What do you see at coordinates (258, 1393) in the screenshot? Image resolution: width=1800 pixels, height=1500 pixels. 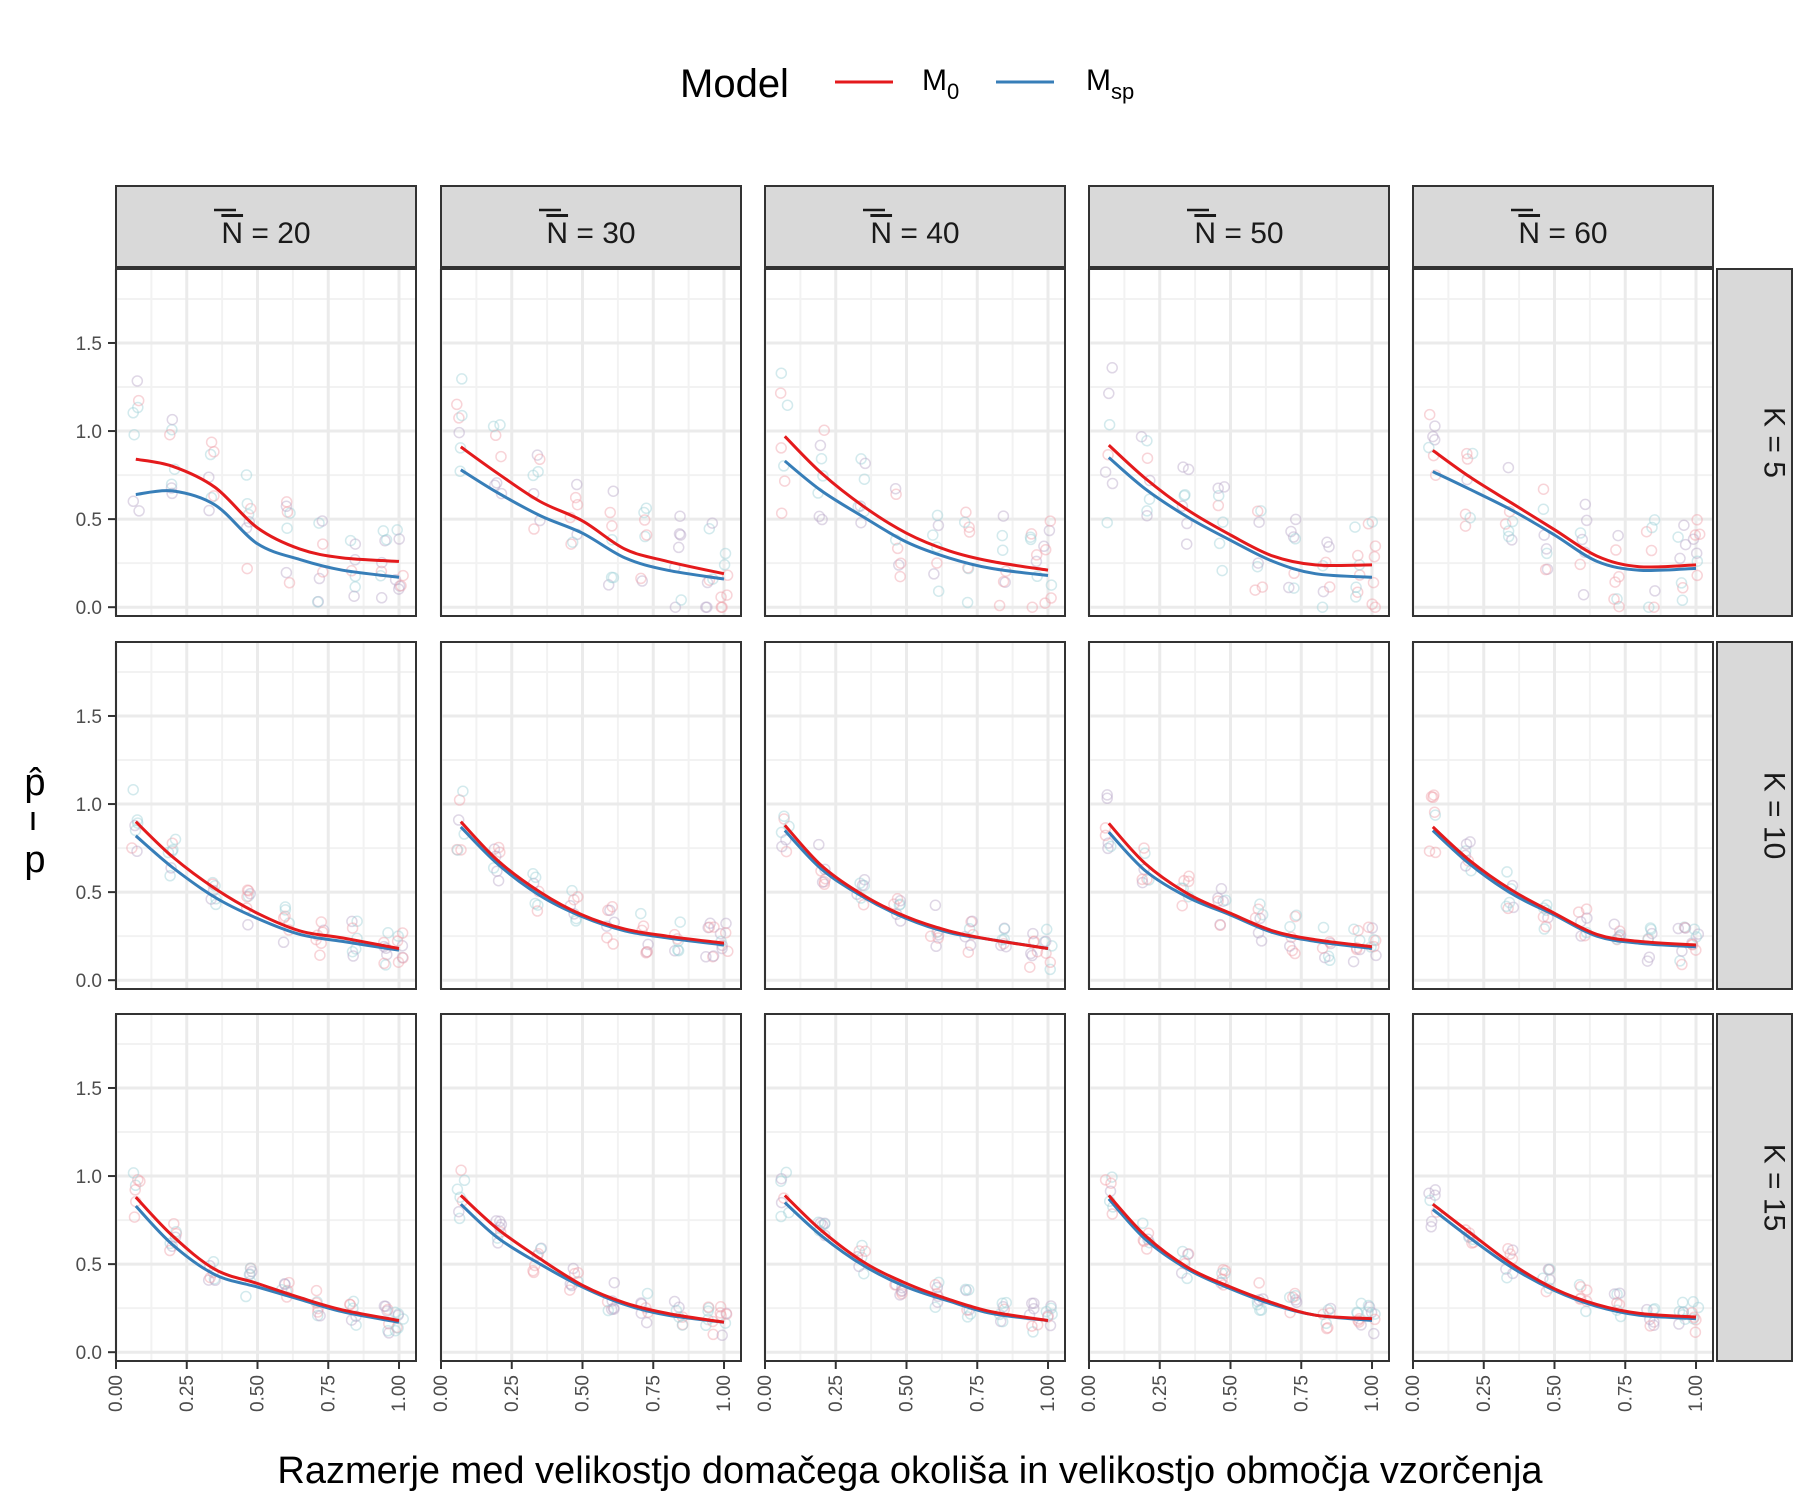 I see `x-tick-label: 0.50` at bounding box center [258, 1393].